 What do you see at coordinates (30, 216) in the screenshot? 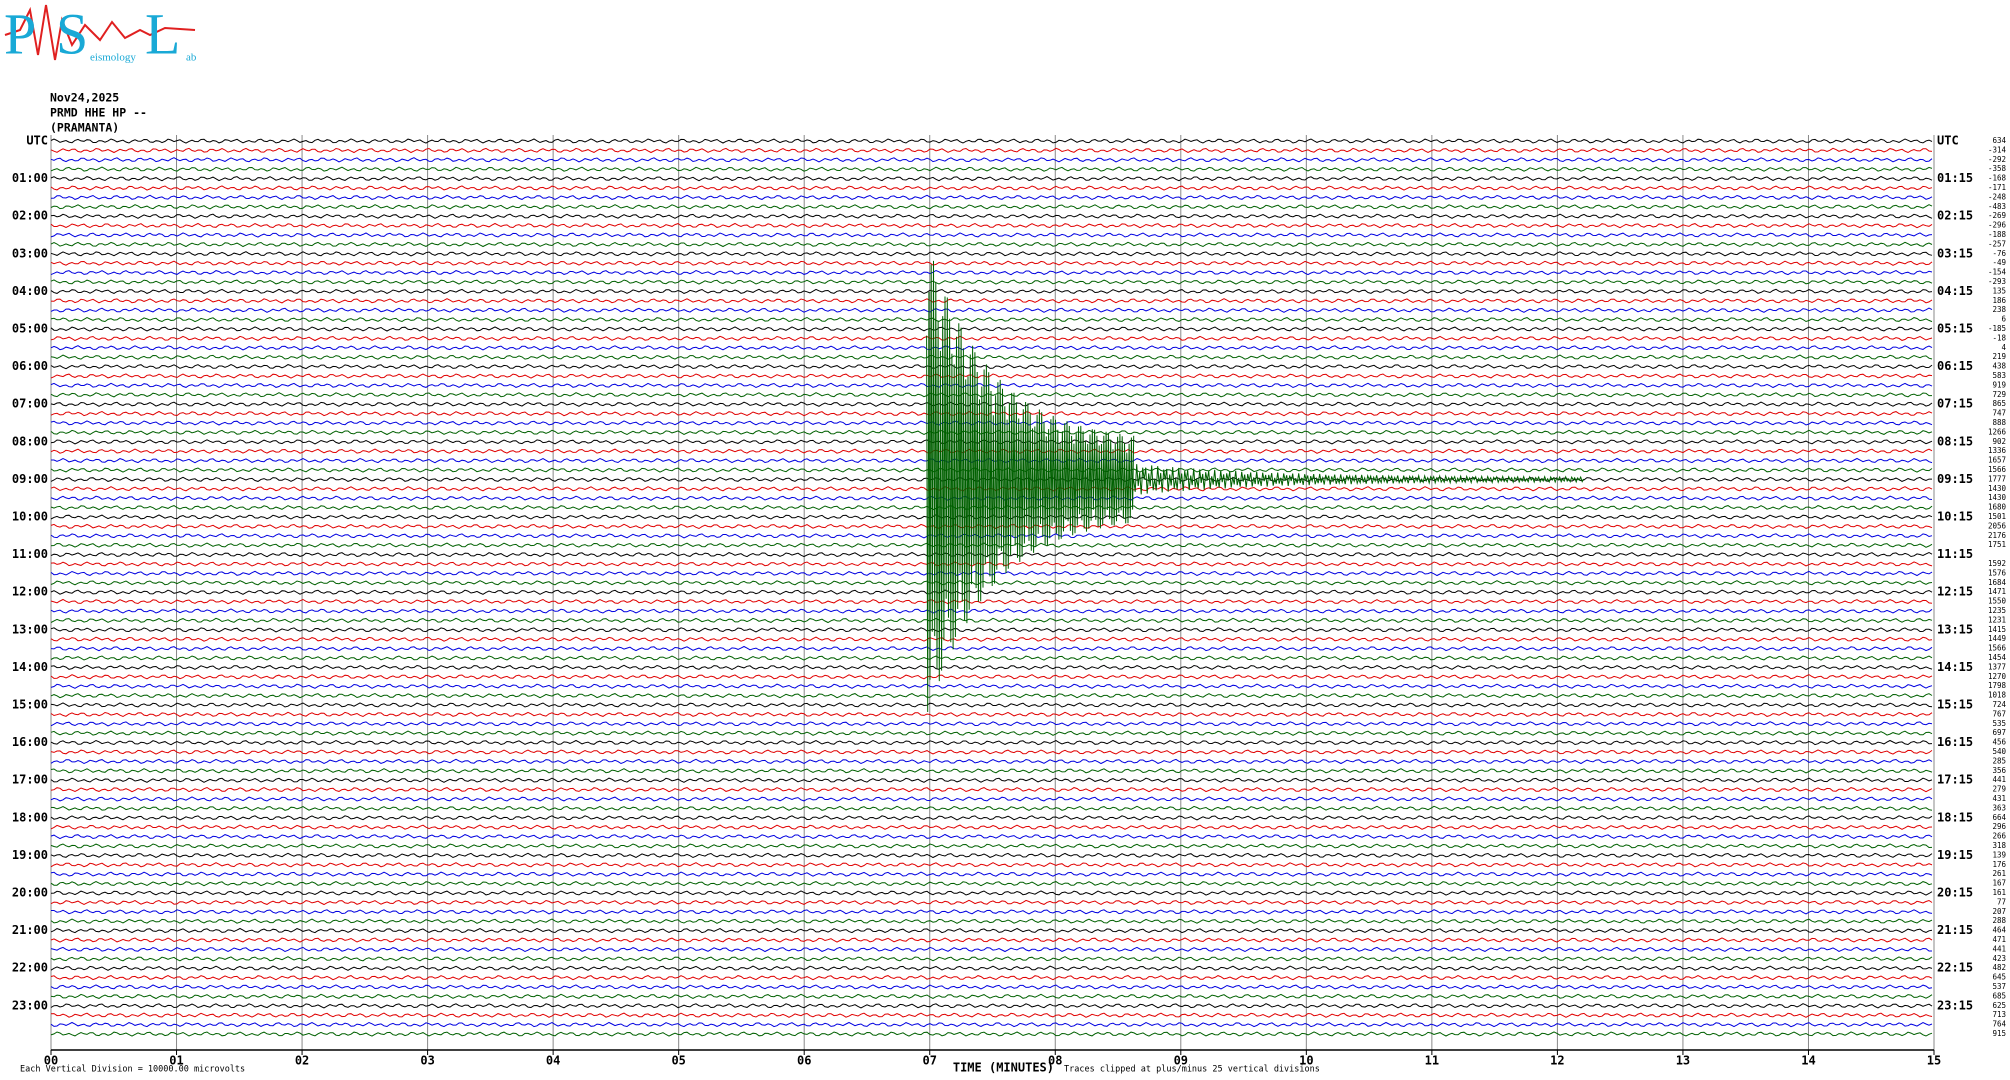
I see `left-time-label: 02:00` at bounding box center [30, 216].